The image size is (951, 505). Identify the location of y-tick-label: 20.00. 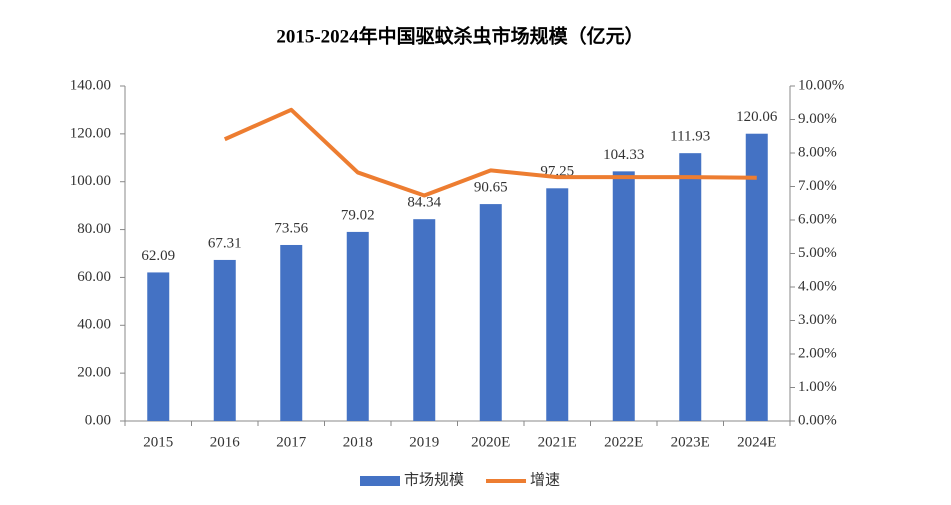
(94, 373).